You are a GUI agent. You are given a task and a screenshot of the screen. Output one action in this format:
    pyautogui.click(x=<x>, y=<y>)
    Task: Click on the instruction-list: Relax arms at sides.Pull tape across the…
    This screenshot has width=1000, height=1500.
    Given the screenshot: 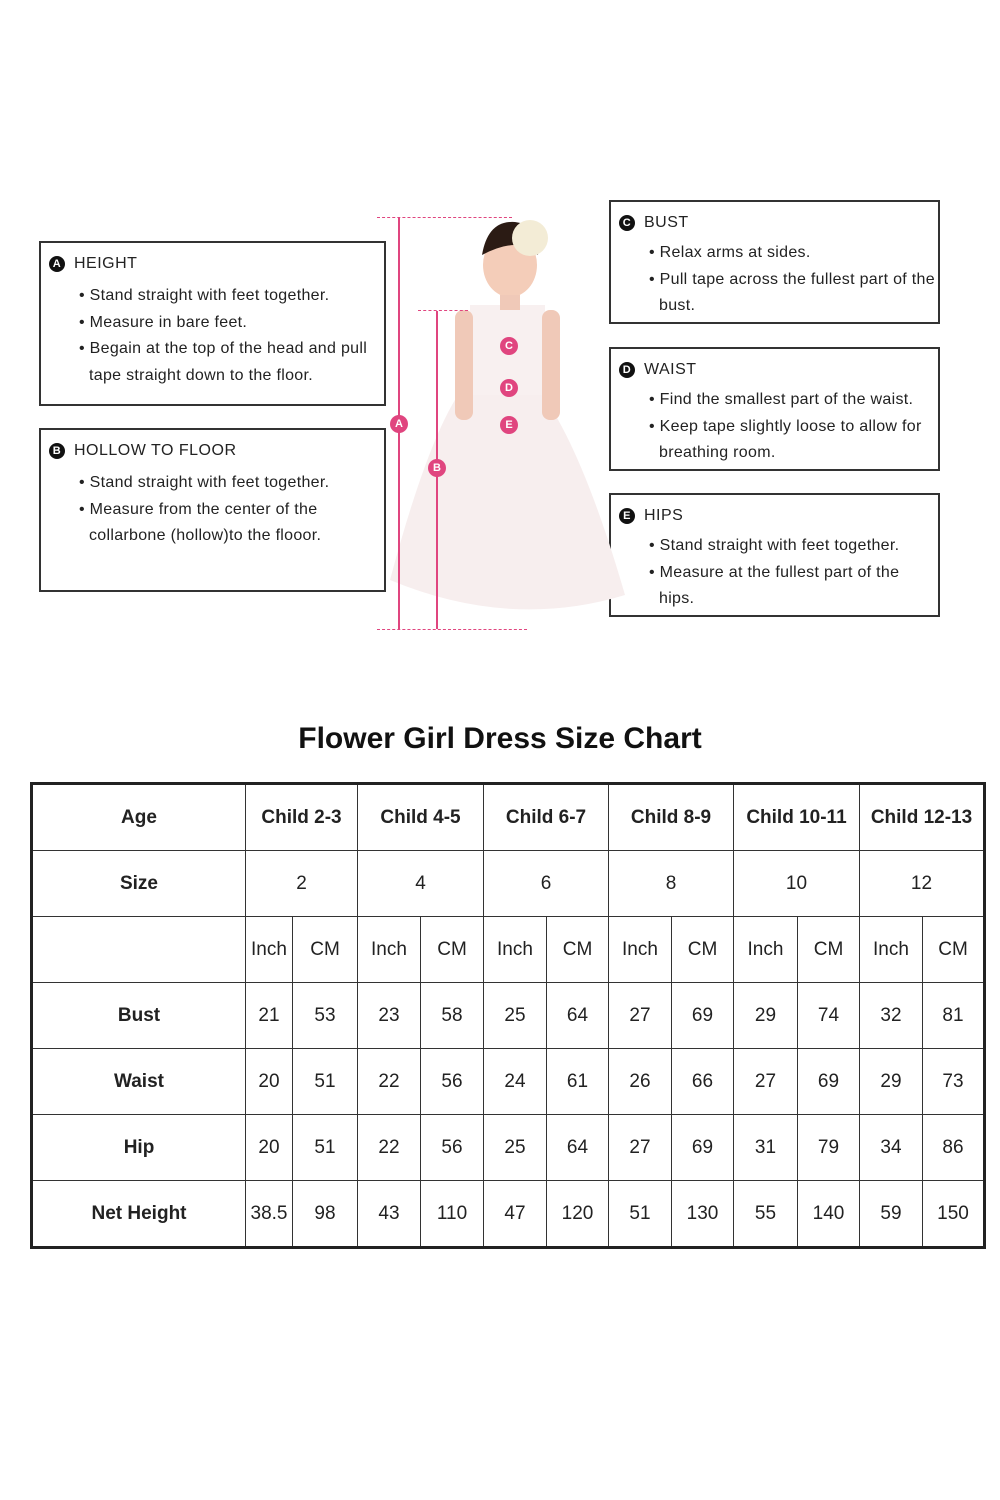 What is the action you would take?
    pyautogui.click(x=793, y=280)
    